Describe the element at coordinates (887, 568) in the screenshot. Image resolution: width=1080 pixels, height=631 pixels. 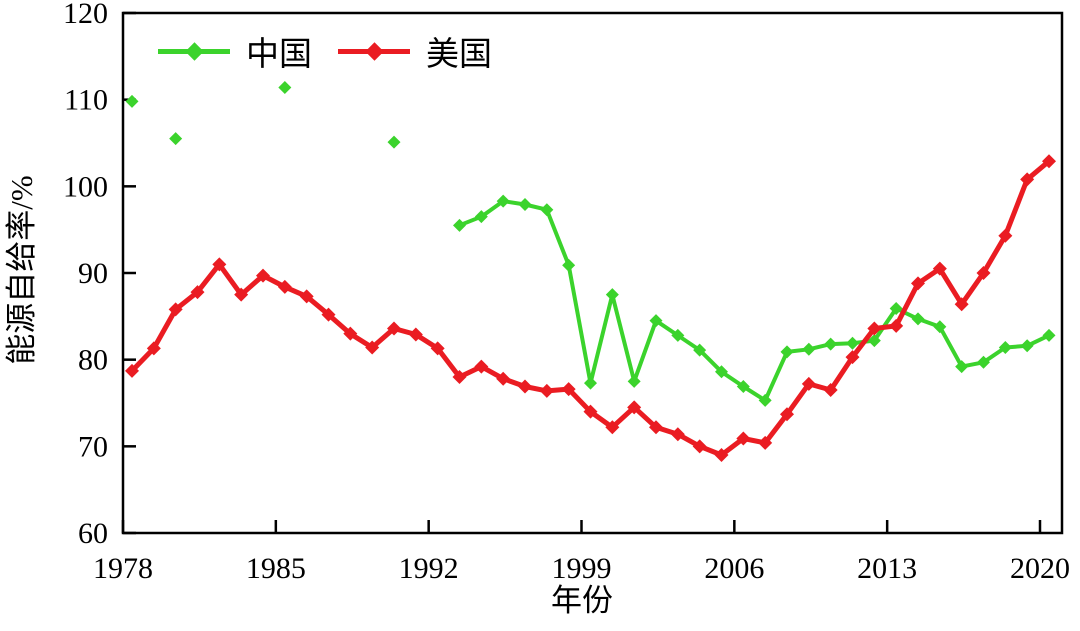
I see `x-tick-label: 2013` at that location.